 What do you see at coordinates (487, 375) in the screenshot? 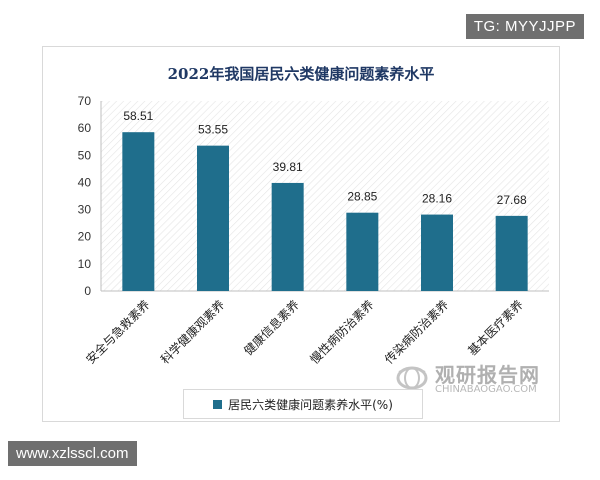
I see `watermark-name: 观研报告网` at bounding box center [487, 375].